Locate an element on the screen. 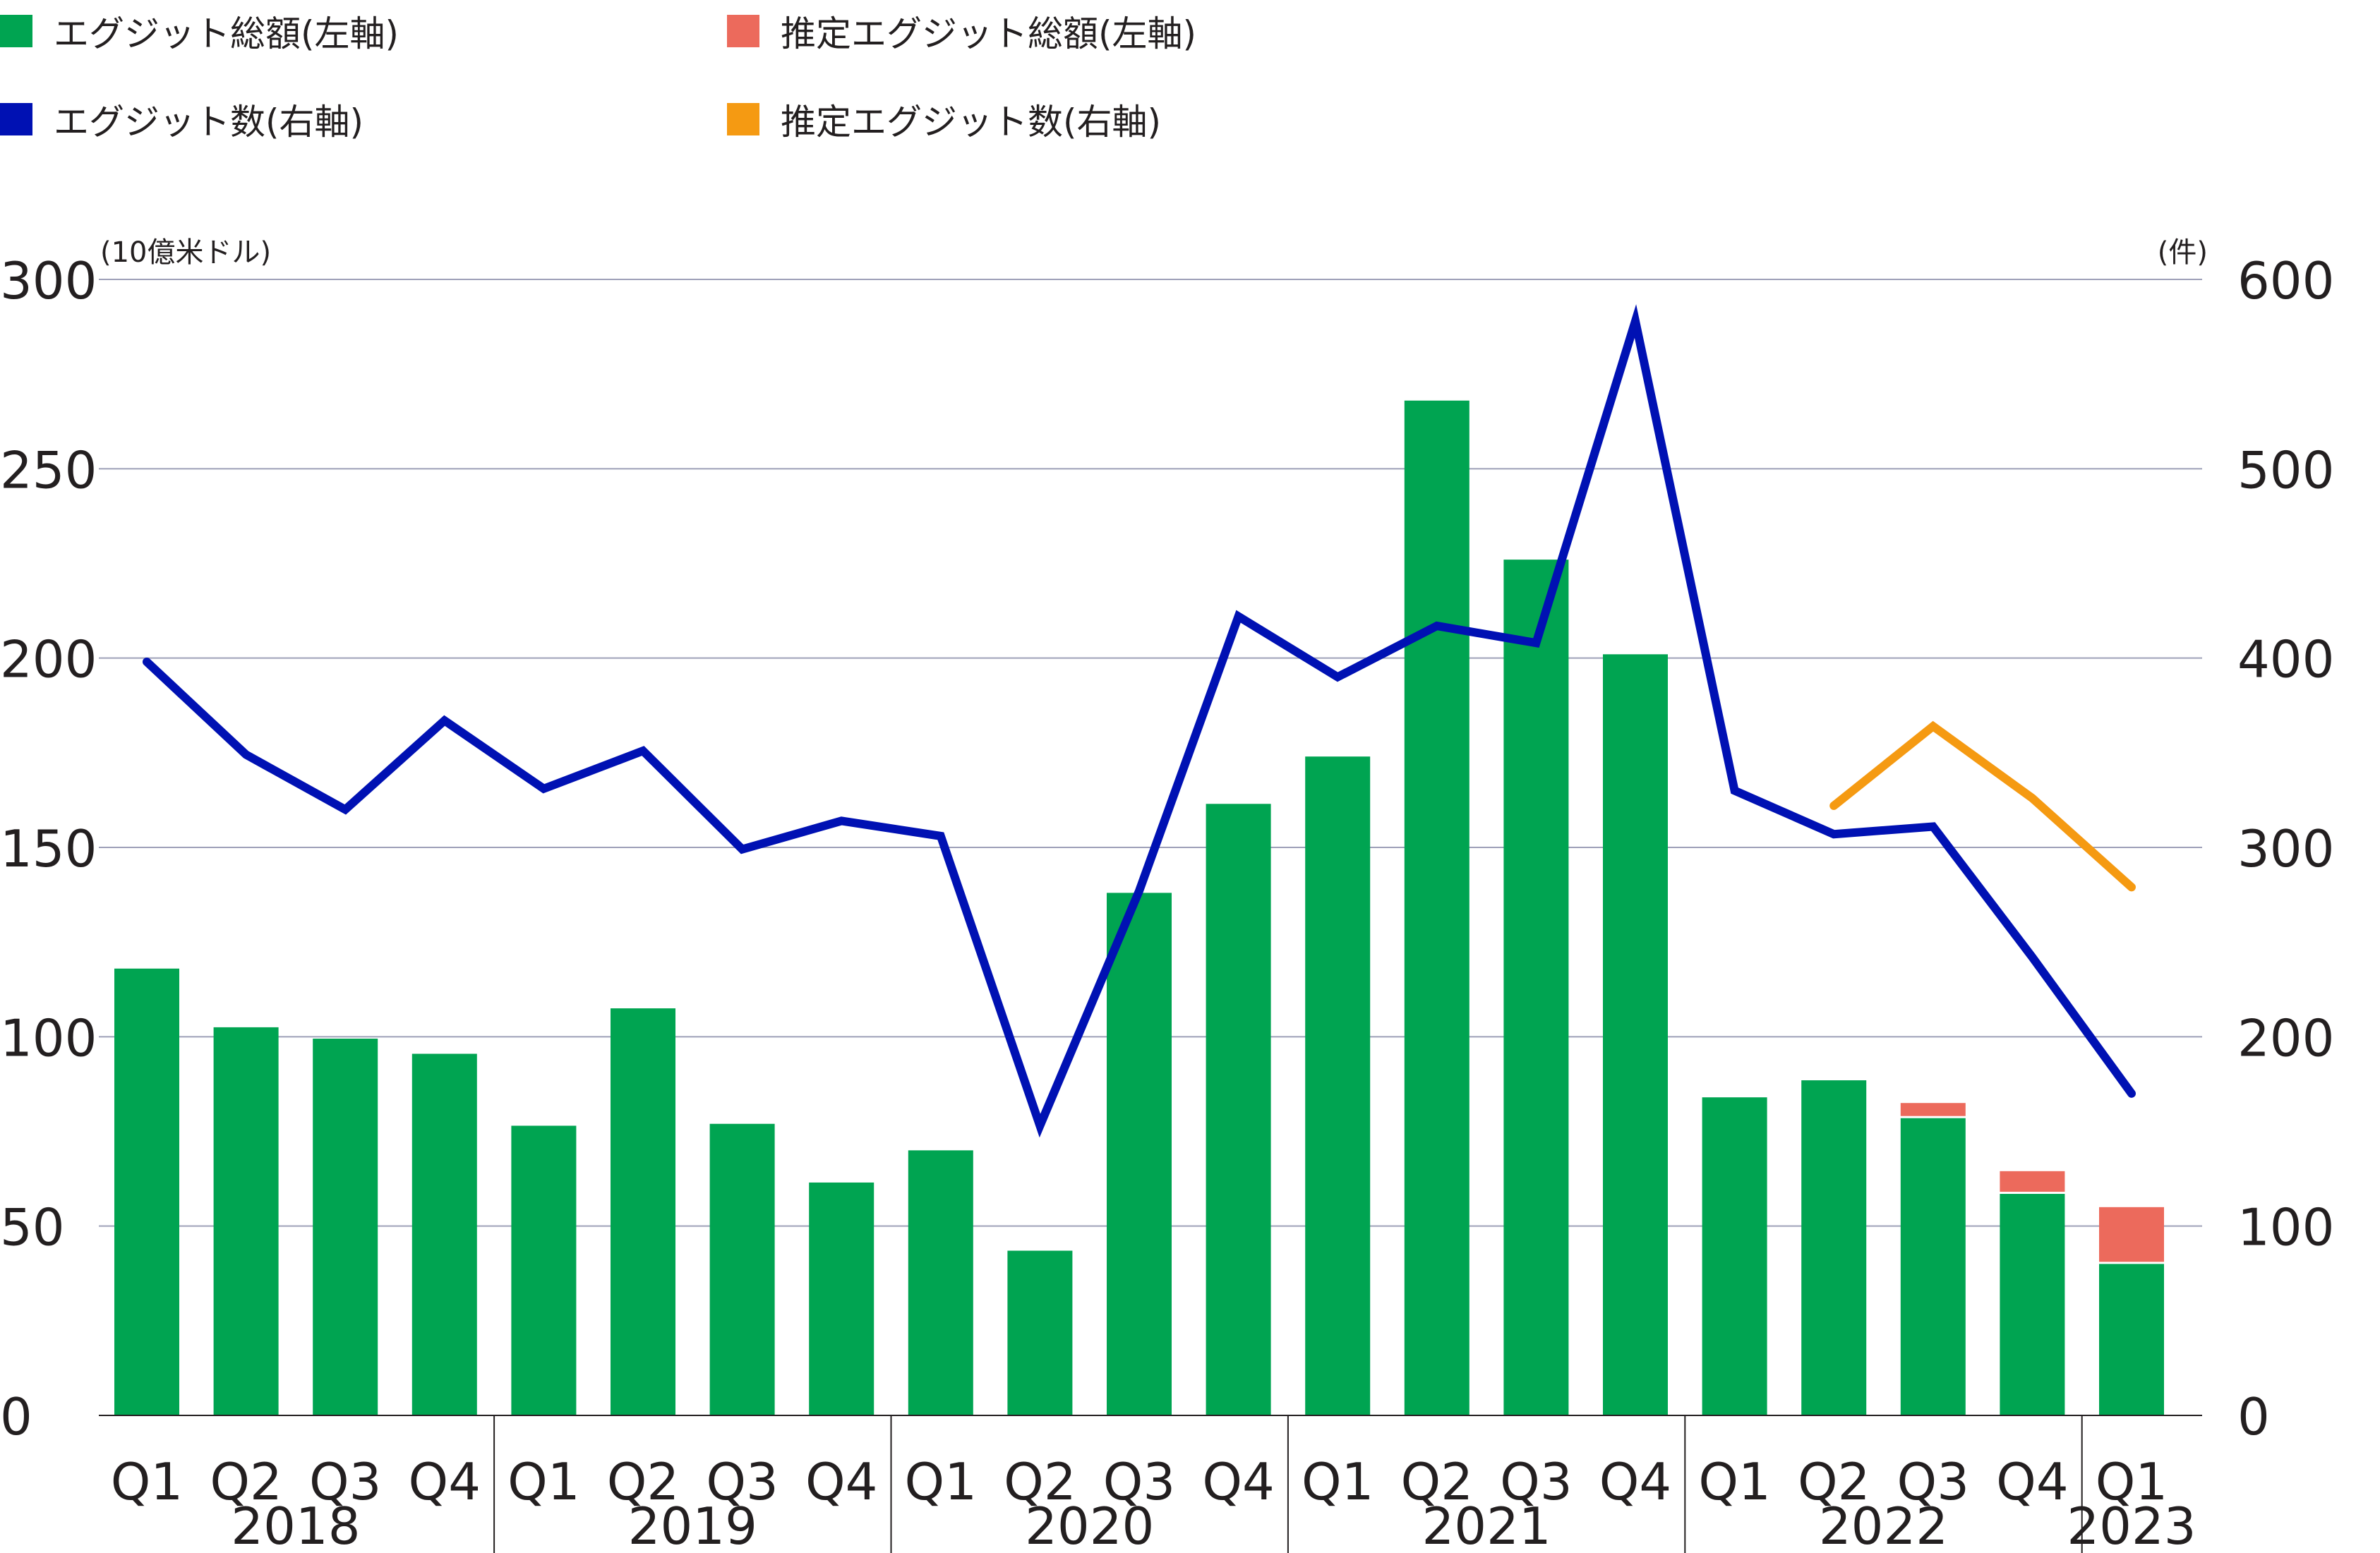 The height and width of the screenshot is (1553, 2380). year-label: 2021 is located at coordinates (1486, 1525).